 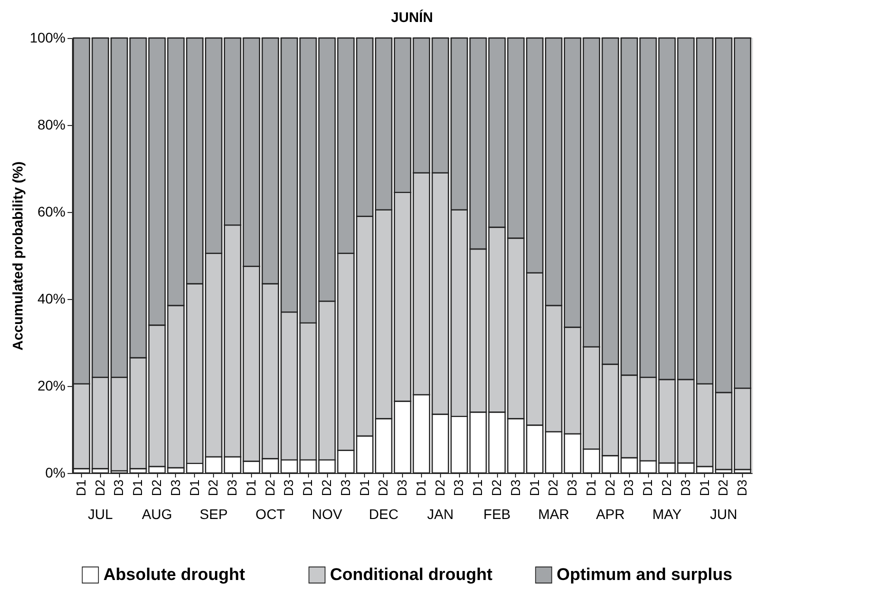 What do you see at coordinates (100, 514) in the screenshot?
I see `text: JUL` at bounding box center [100, 514].